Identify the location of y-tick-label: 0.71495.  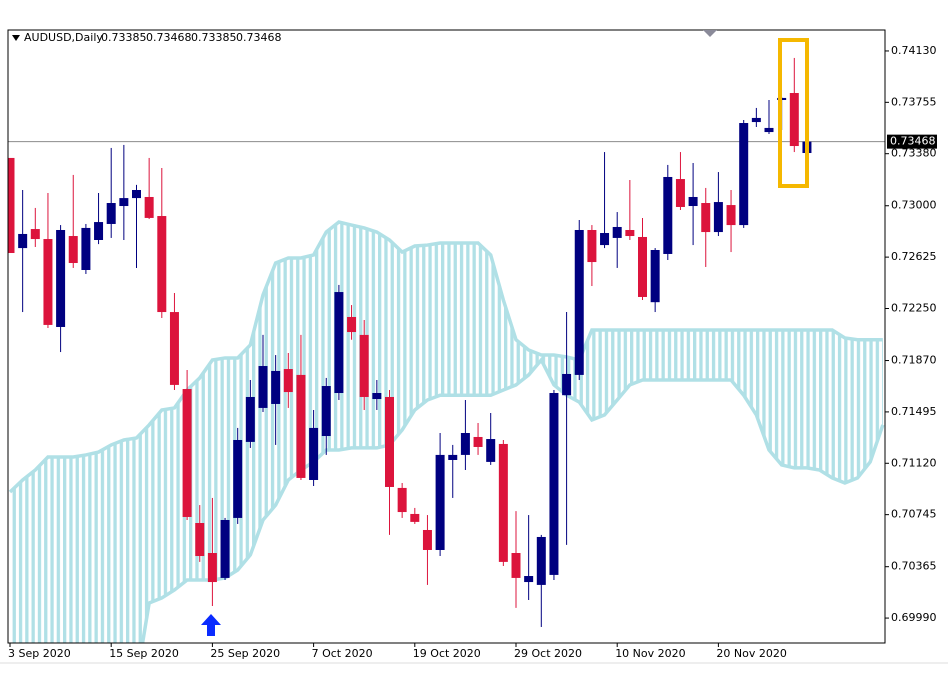
(914, 411).